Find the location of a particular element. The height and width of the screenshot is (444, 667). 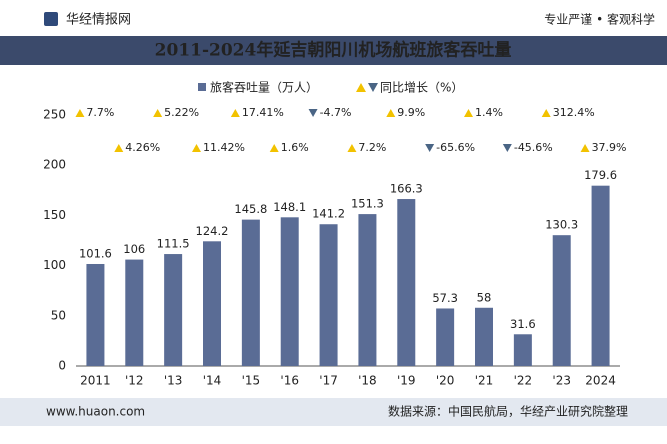

chart-title: 2011-2024年延吉朝阳川机场航班旅客吞吐量 is located at coordinates (333, 50).